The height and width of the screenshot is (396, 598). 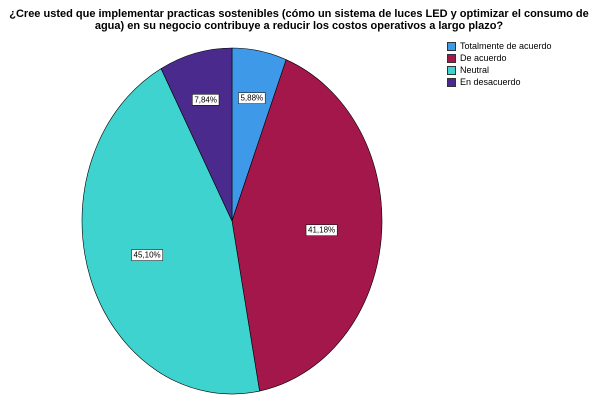 What do you see at coordinates (490, 82) in the screenshot?
I see `legend-label: En desacuerdo` at bounding box center [490, 82].